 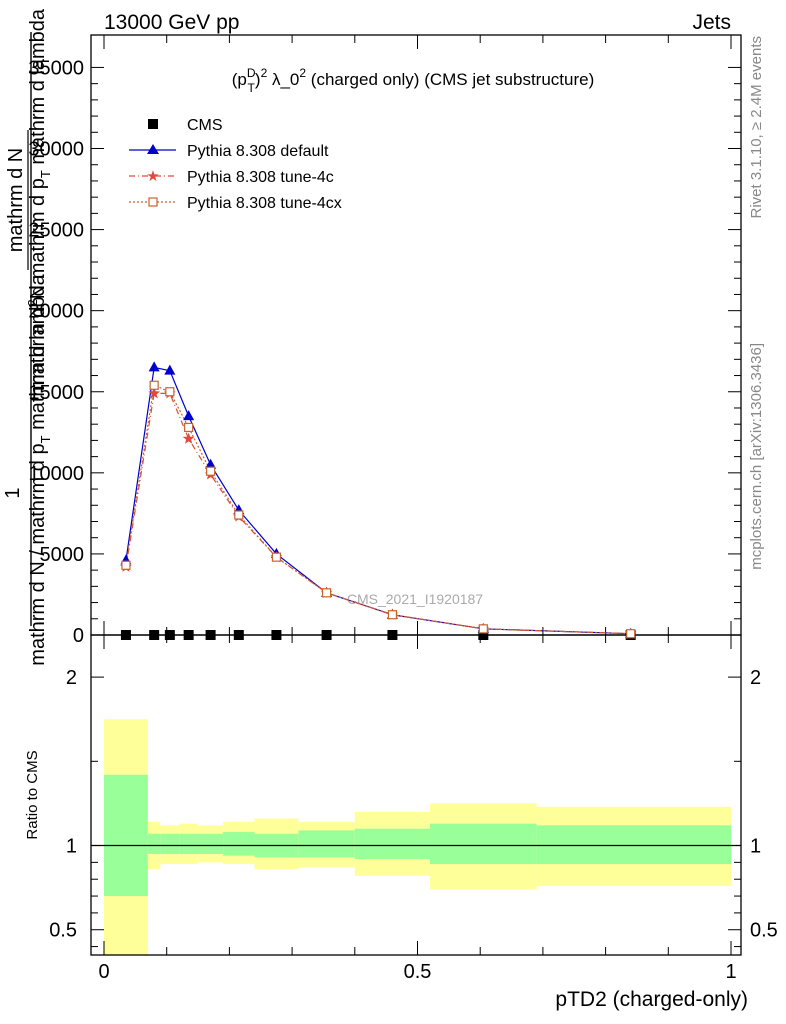 What do you see at coordinates (264, 203) in the screenshot?
I see `legend-tune4cx-label: Pythia 8.308 tune-4cx` at bounding box center [264, 203].